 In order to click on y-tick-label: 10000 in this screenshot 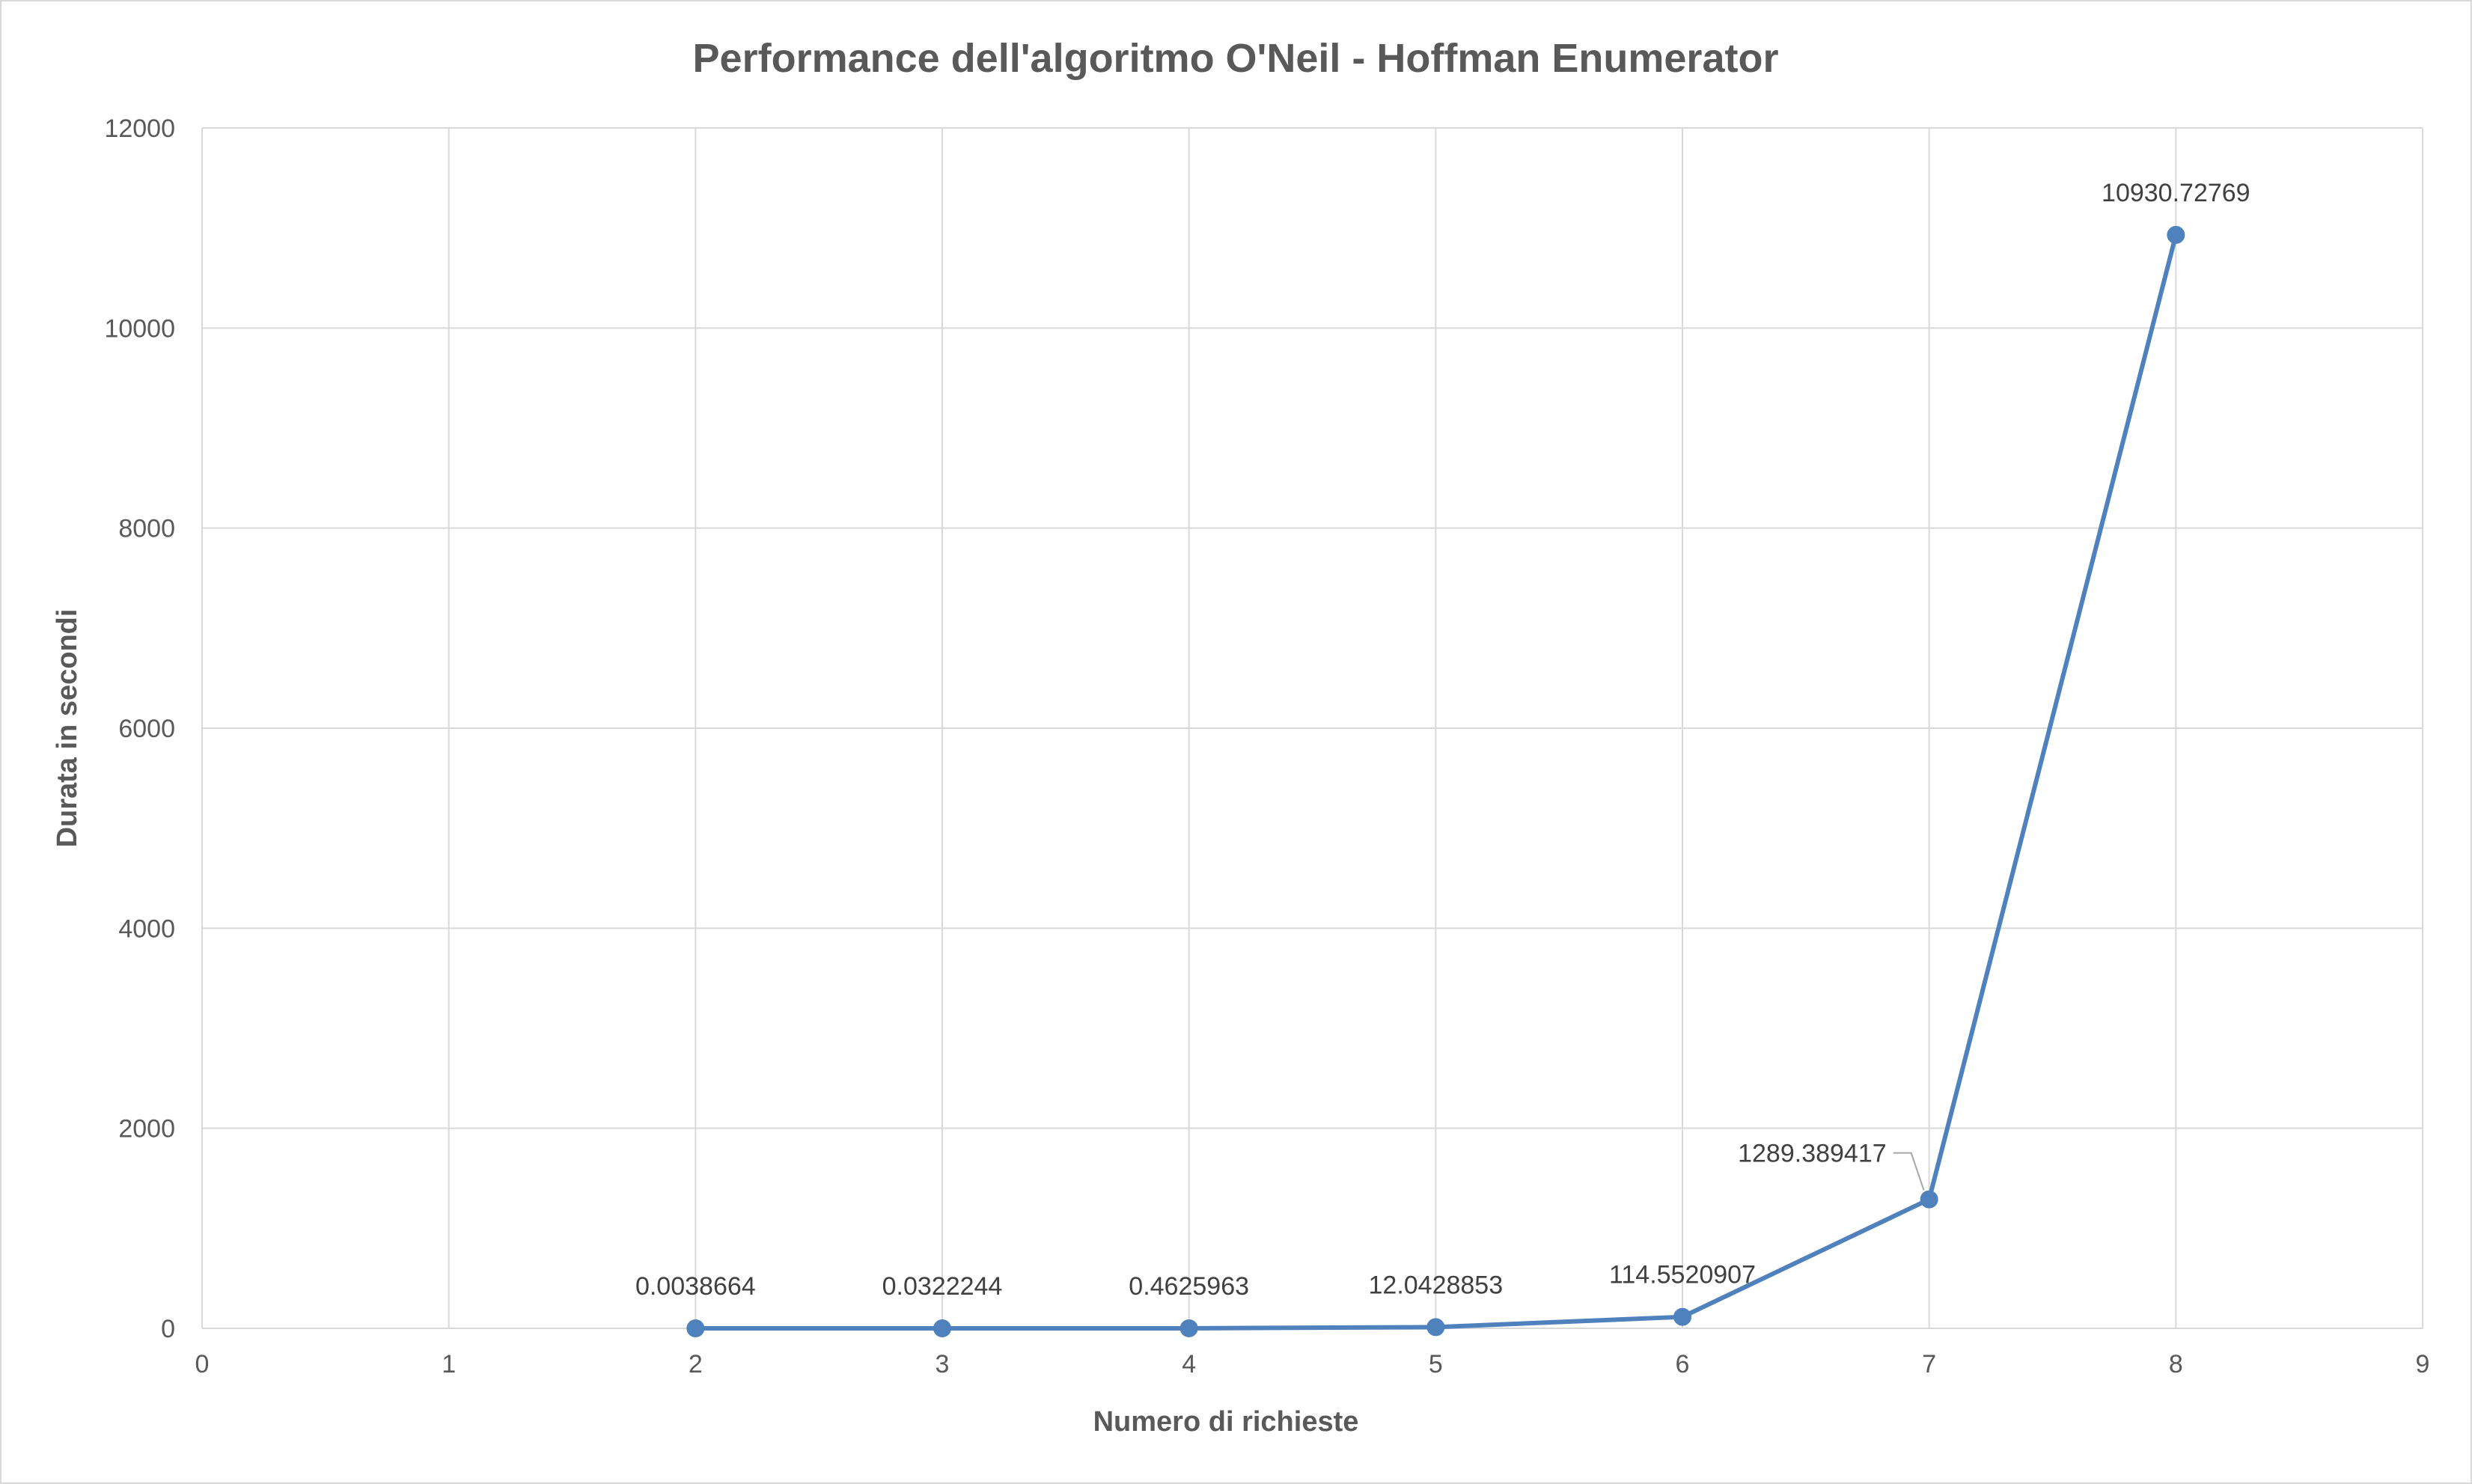, I will do `click(139, 328)`.